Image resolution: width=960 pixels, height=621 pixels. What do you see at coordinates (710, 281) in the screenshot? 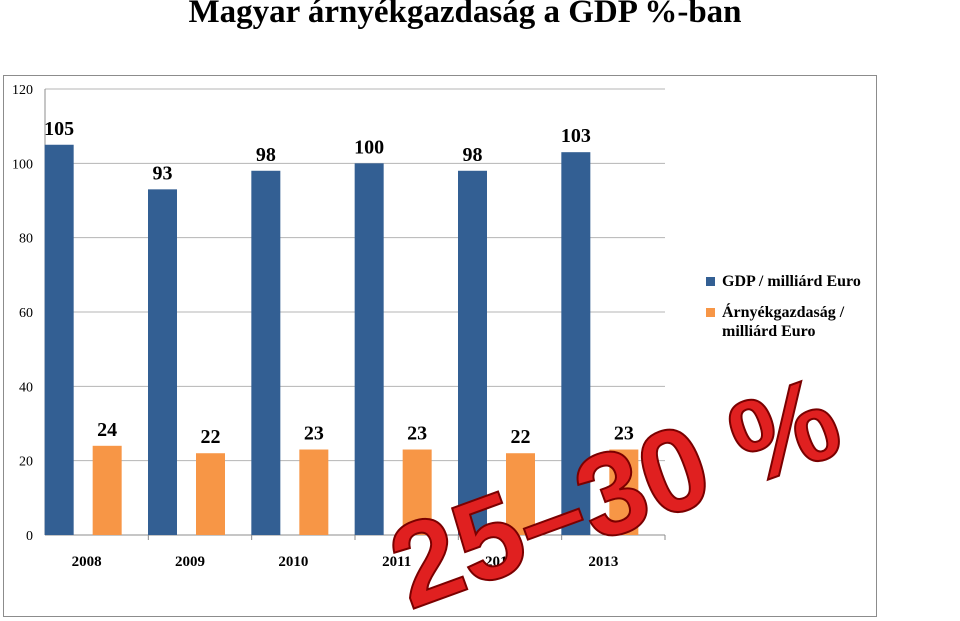
I see `legend-swatch-gdp` at bounding box center [710, 281].